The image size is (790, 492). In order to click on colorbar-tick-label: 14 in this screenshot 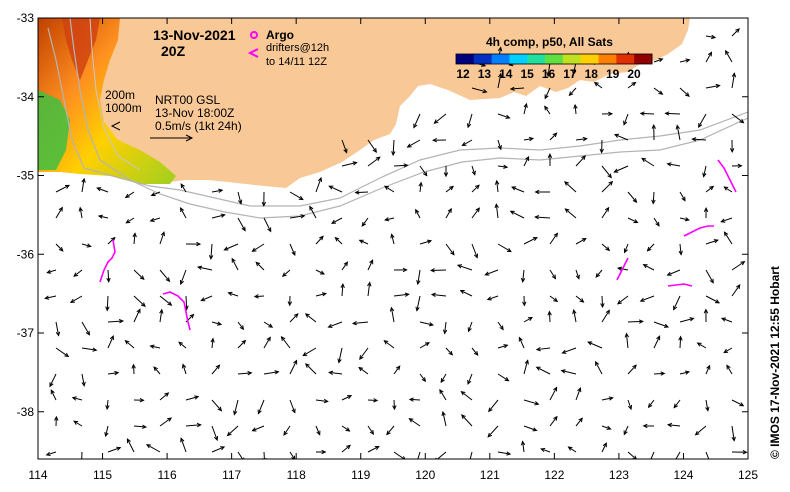, I will do `click(506, 74)`.